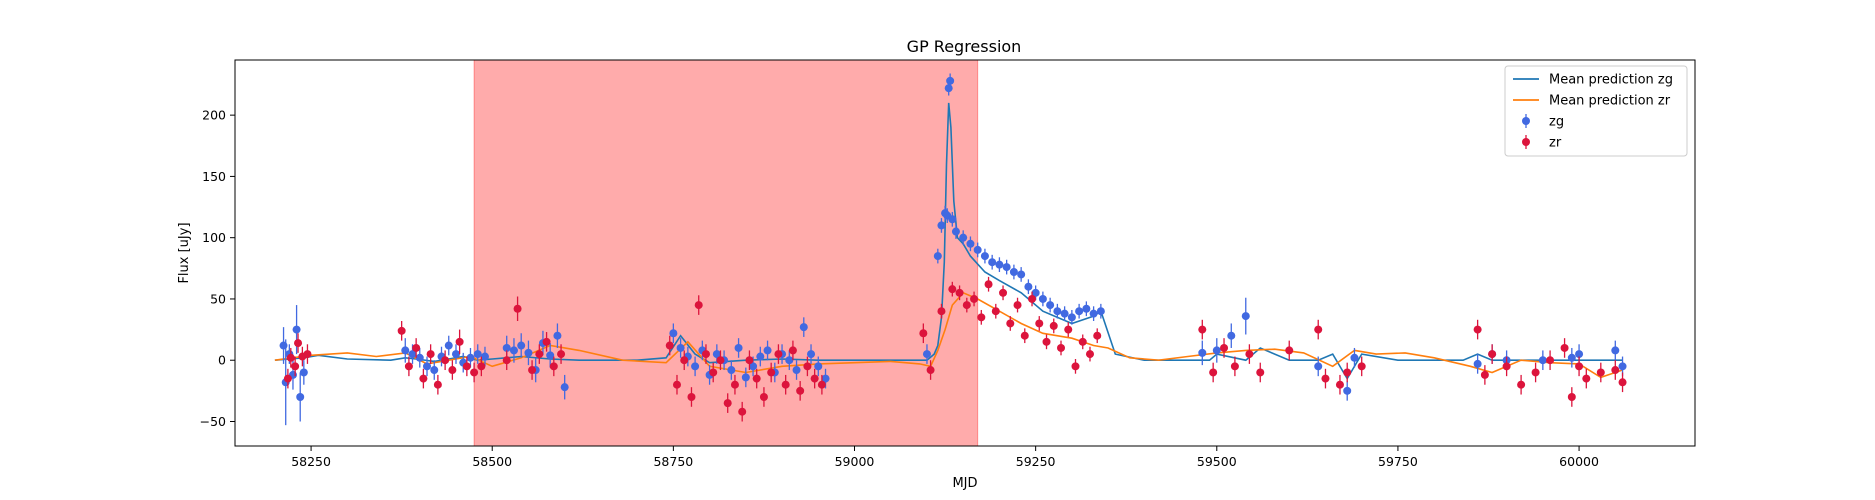 The height and width of the screenshot is (500, 1875). What do you see at coordinates (214, 115) in the screenshot?
I see `y-tick-label: 200` at bounding box center [214, 115].